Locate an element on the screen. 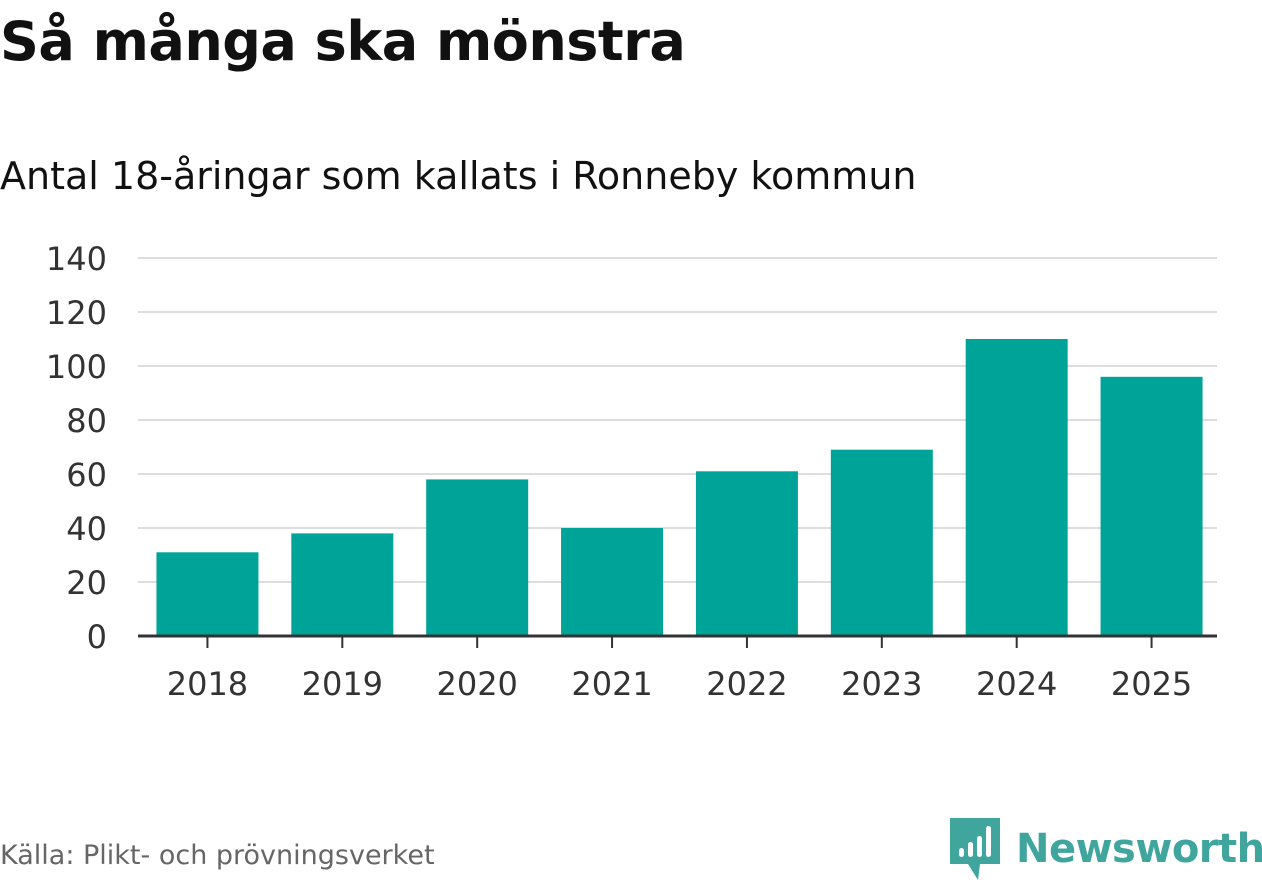  bar-2018 is located at coordinates (207, 594).